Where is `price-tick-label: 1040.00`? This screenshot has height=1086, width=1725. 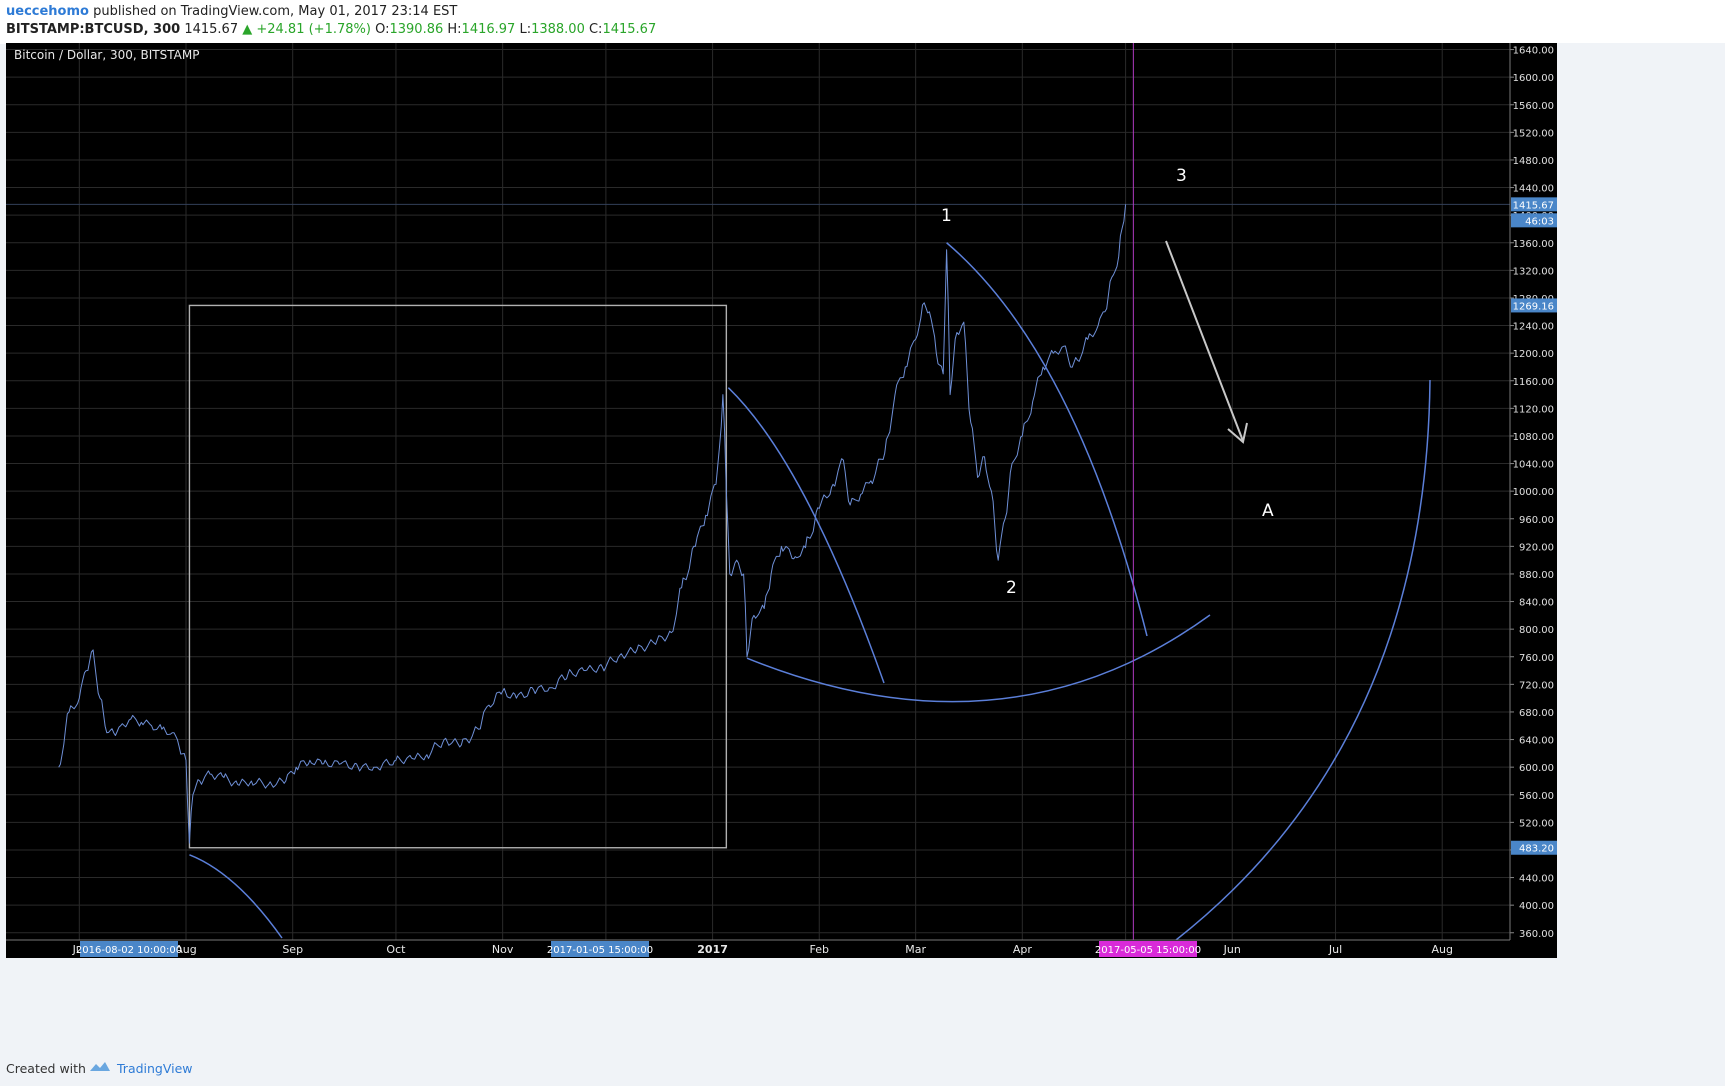
price-tick-label: 1040.00 is located at coordinates (1533, 465).